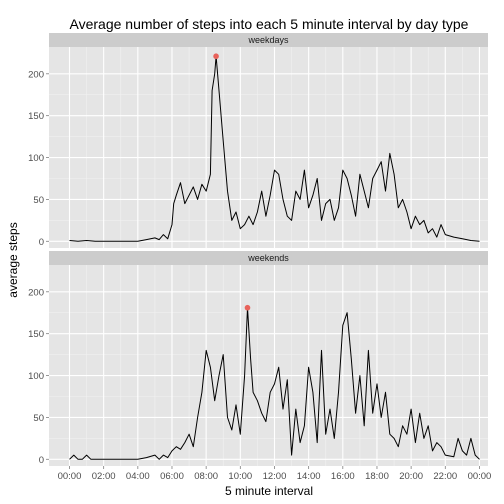  What do you see at coordinates (13, 259) in the screenshot?
I see `y-axis-title: average steps` at bounding box center [13, 259].